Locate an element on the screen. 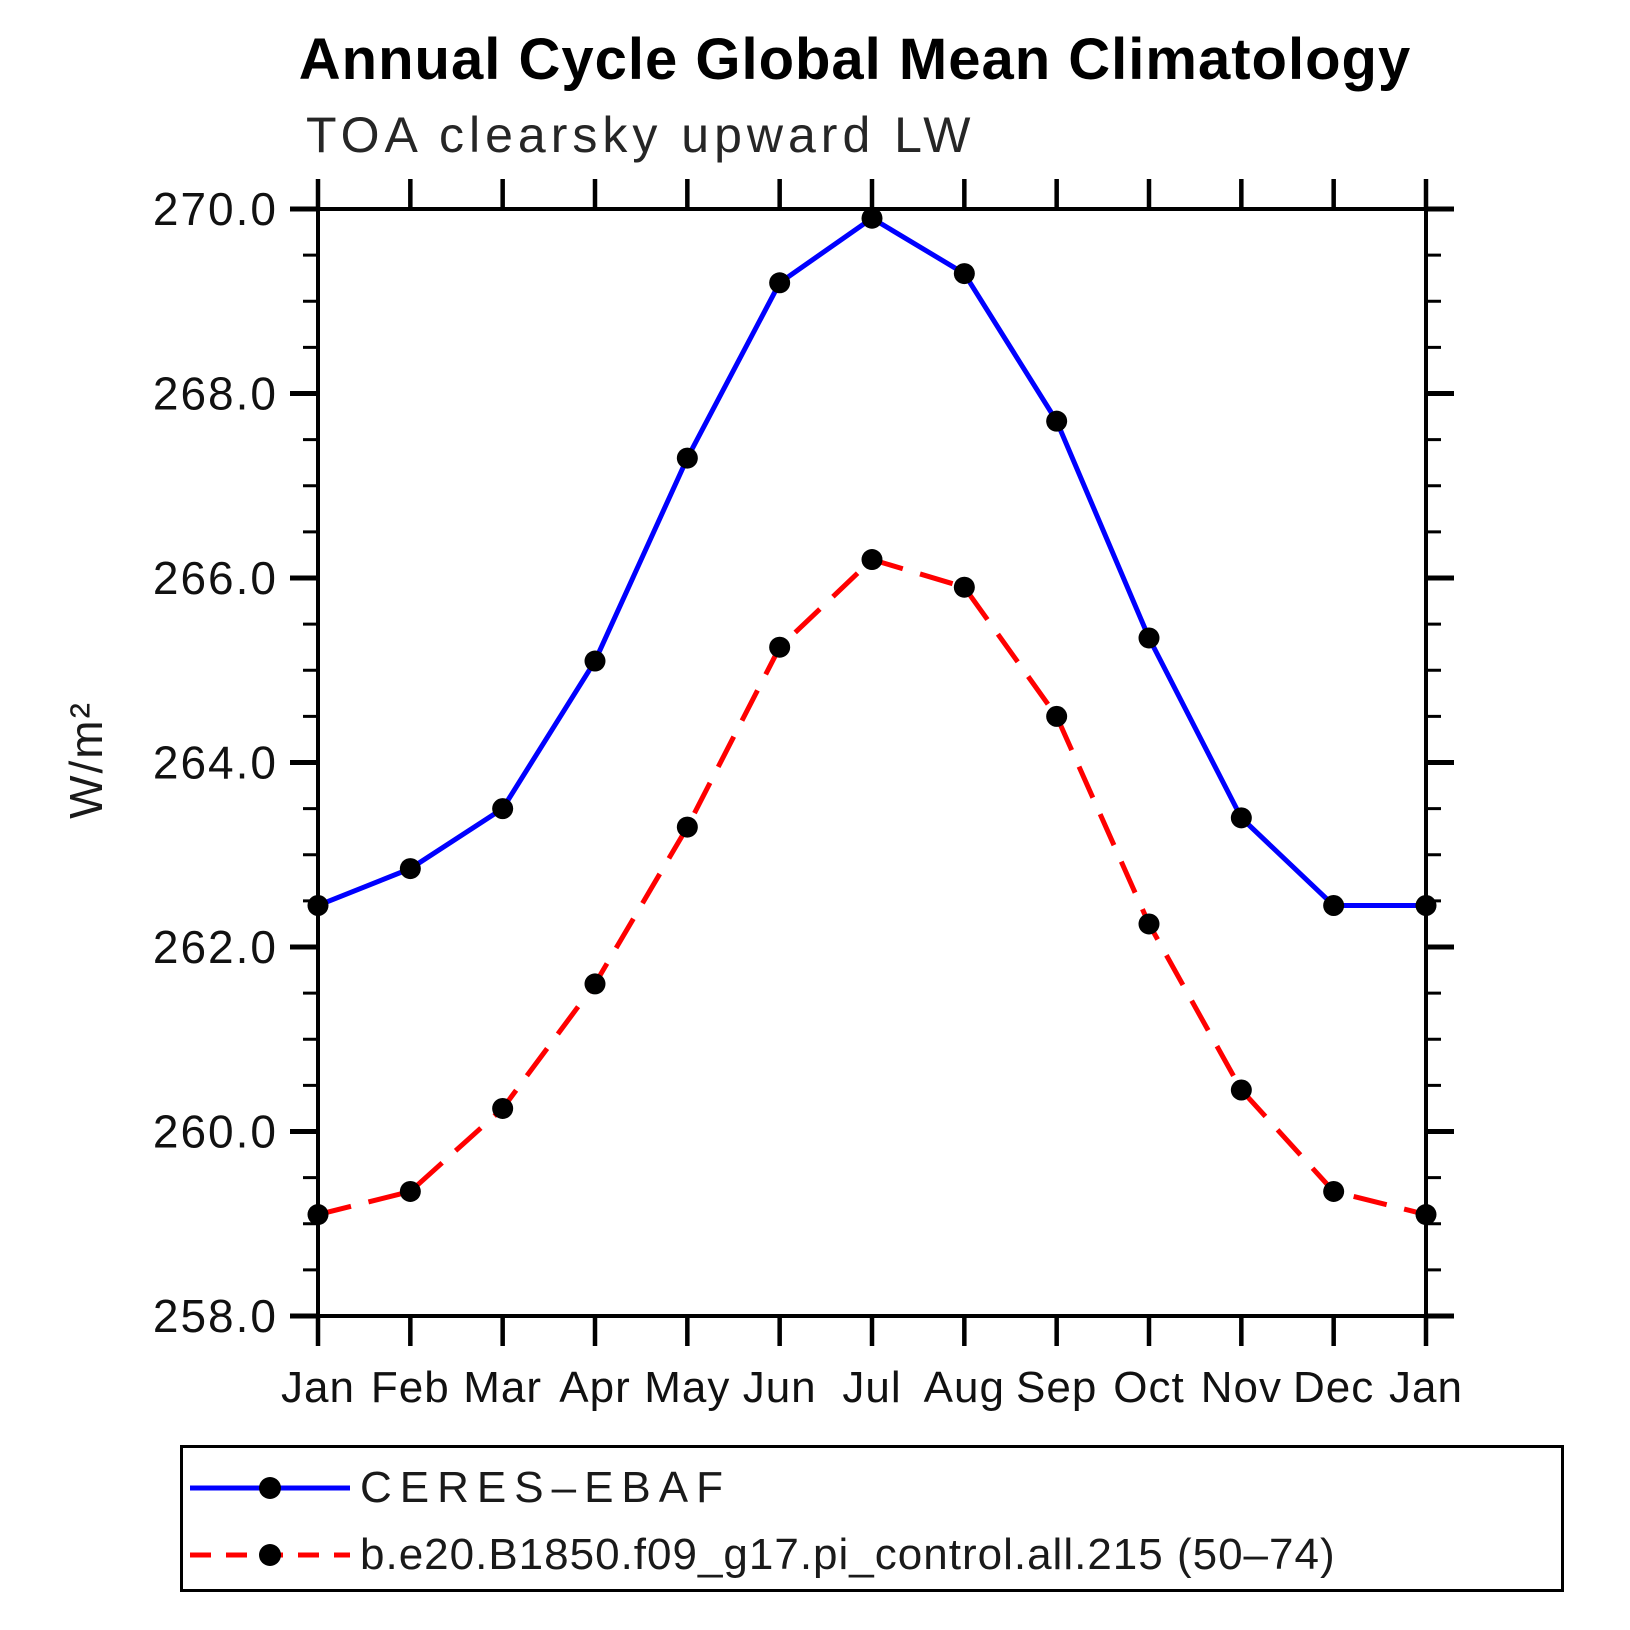  x-tick-label: Aug is located at coordinates (964, 1387).